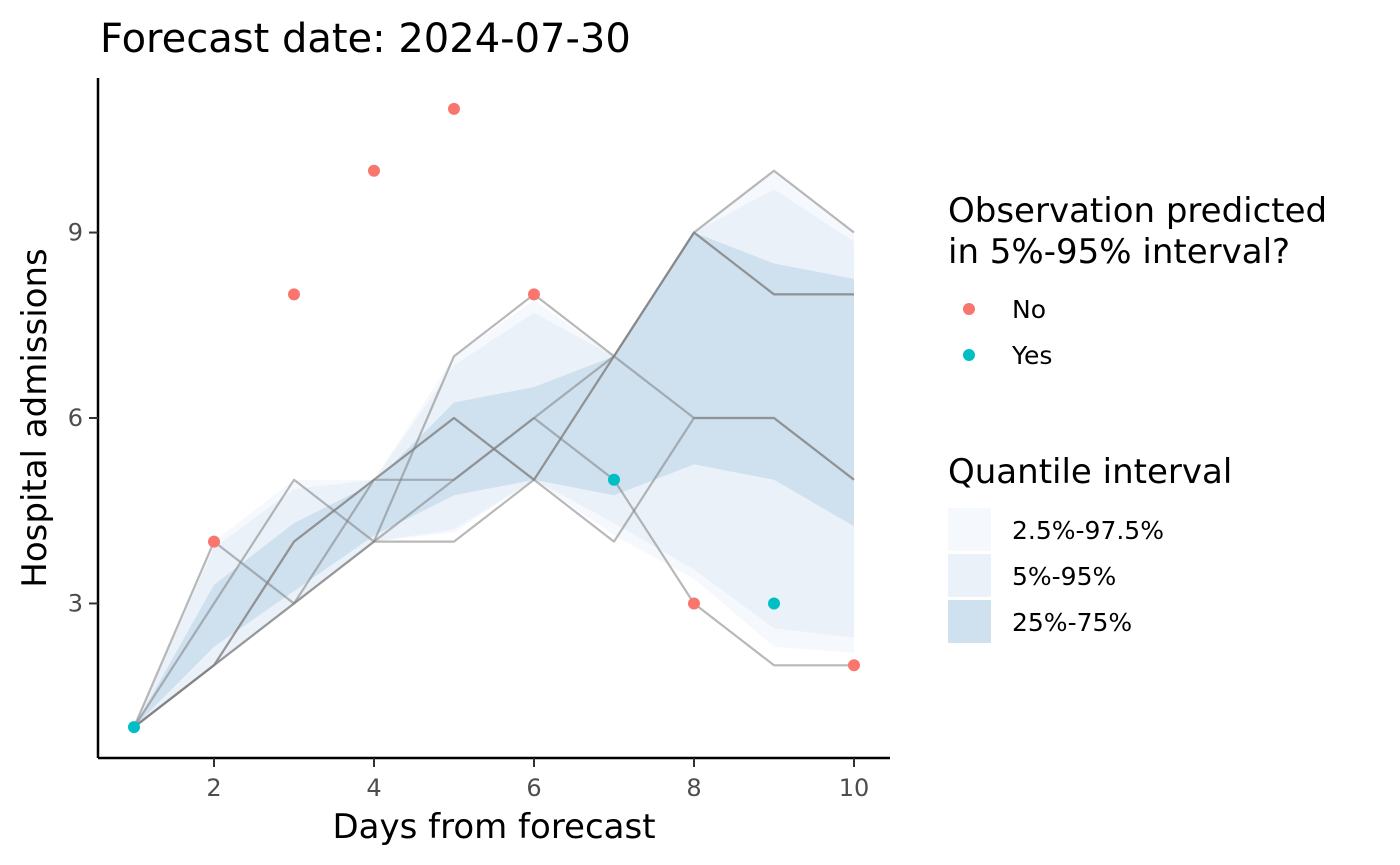 The height and width of the screenshot is (865, 1400). Describe the element at coordinates (693, 788) in the screenshot. I see `x-tick-label-3: 8` at that location.